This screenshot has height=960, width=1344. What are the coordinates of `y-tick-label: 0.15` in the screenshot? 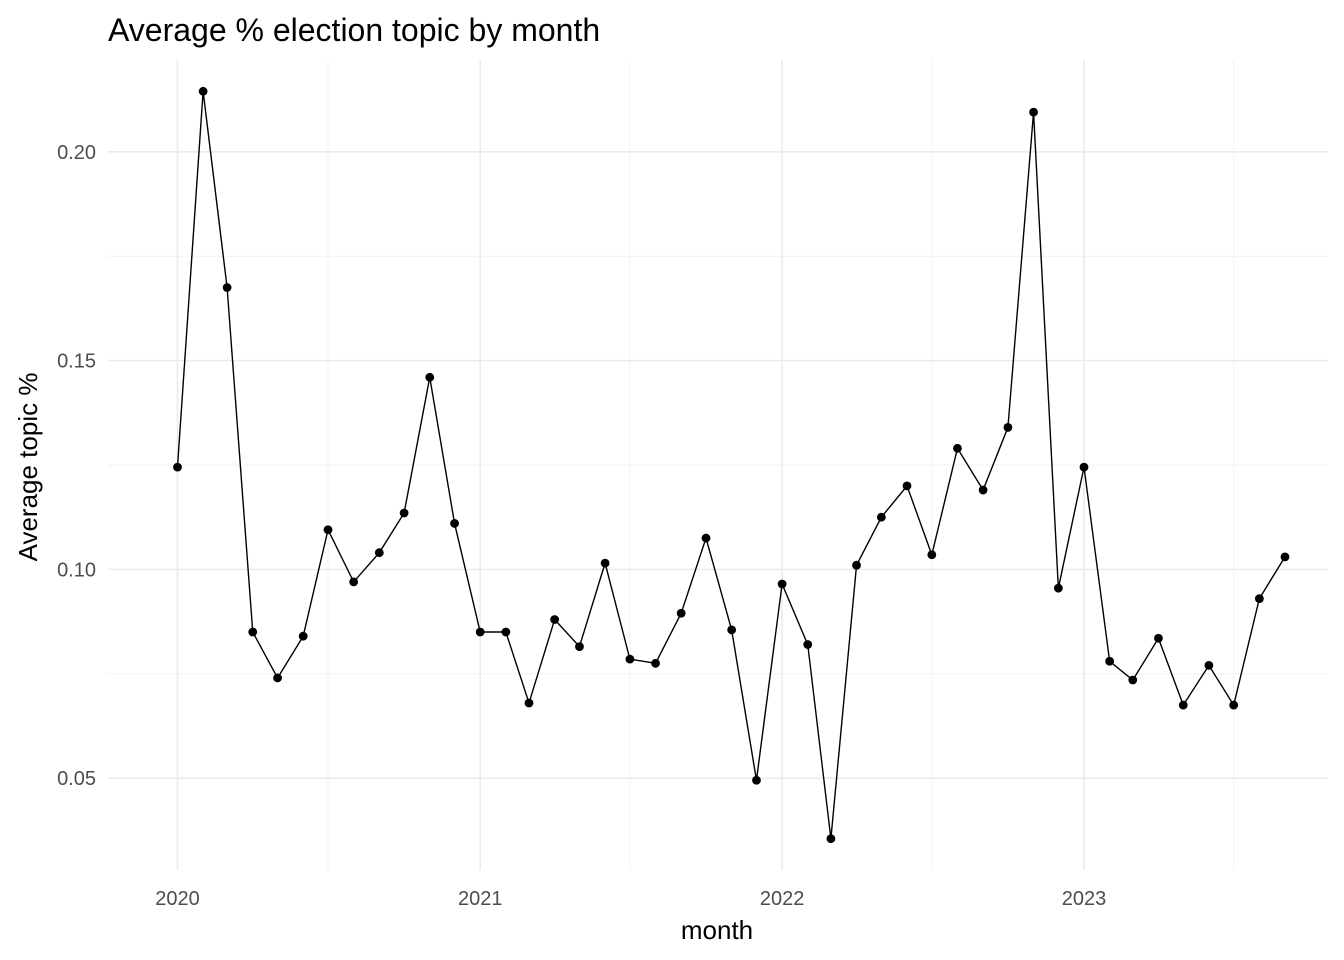 It's located at (76, 362).